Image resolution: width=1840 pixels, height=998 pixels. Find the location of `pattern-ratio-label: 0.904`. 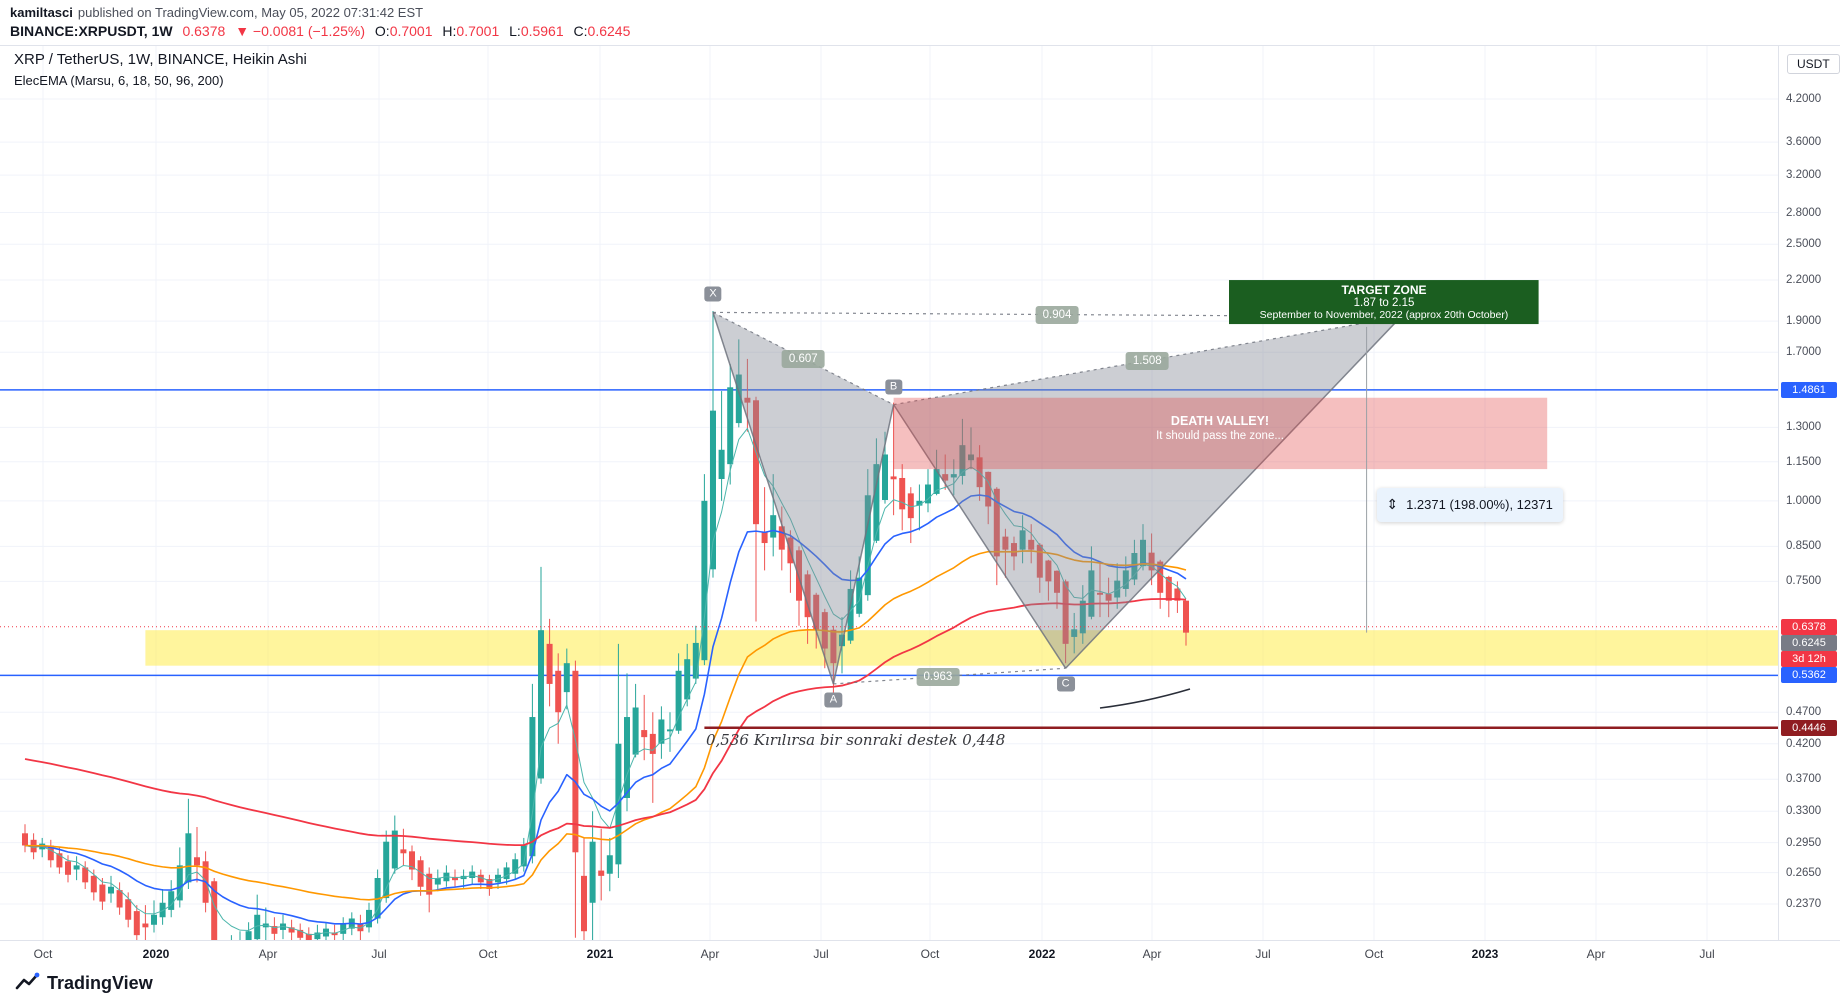

pattern-ratio-label: 0.904 is located at coordinates (1057, 314).